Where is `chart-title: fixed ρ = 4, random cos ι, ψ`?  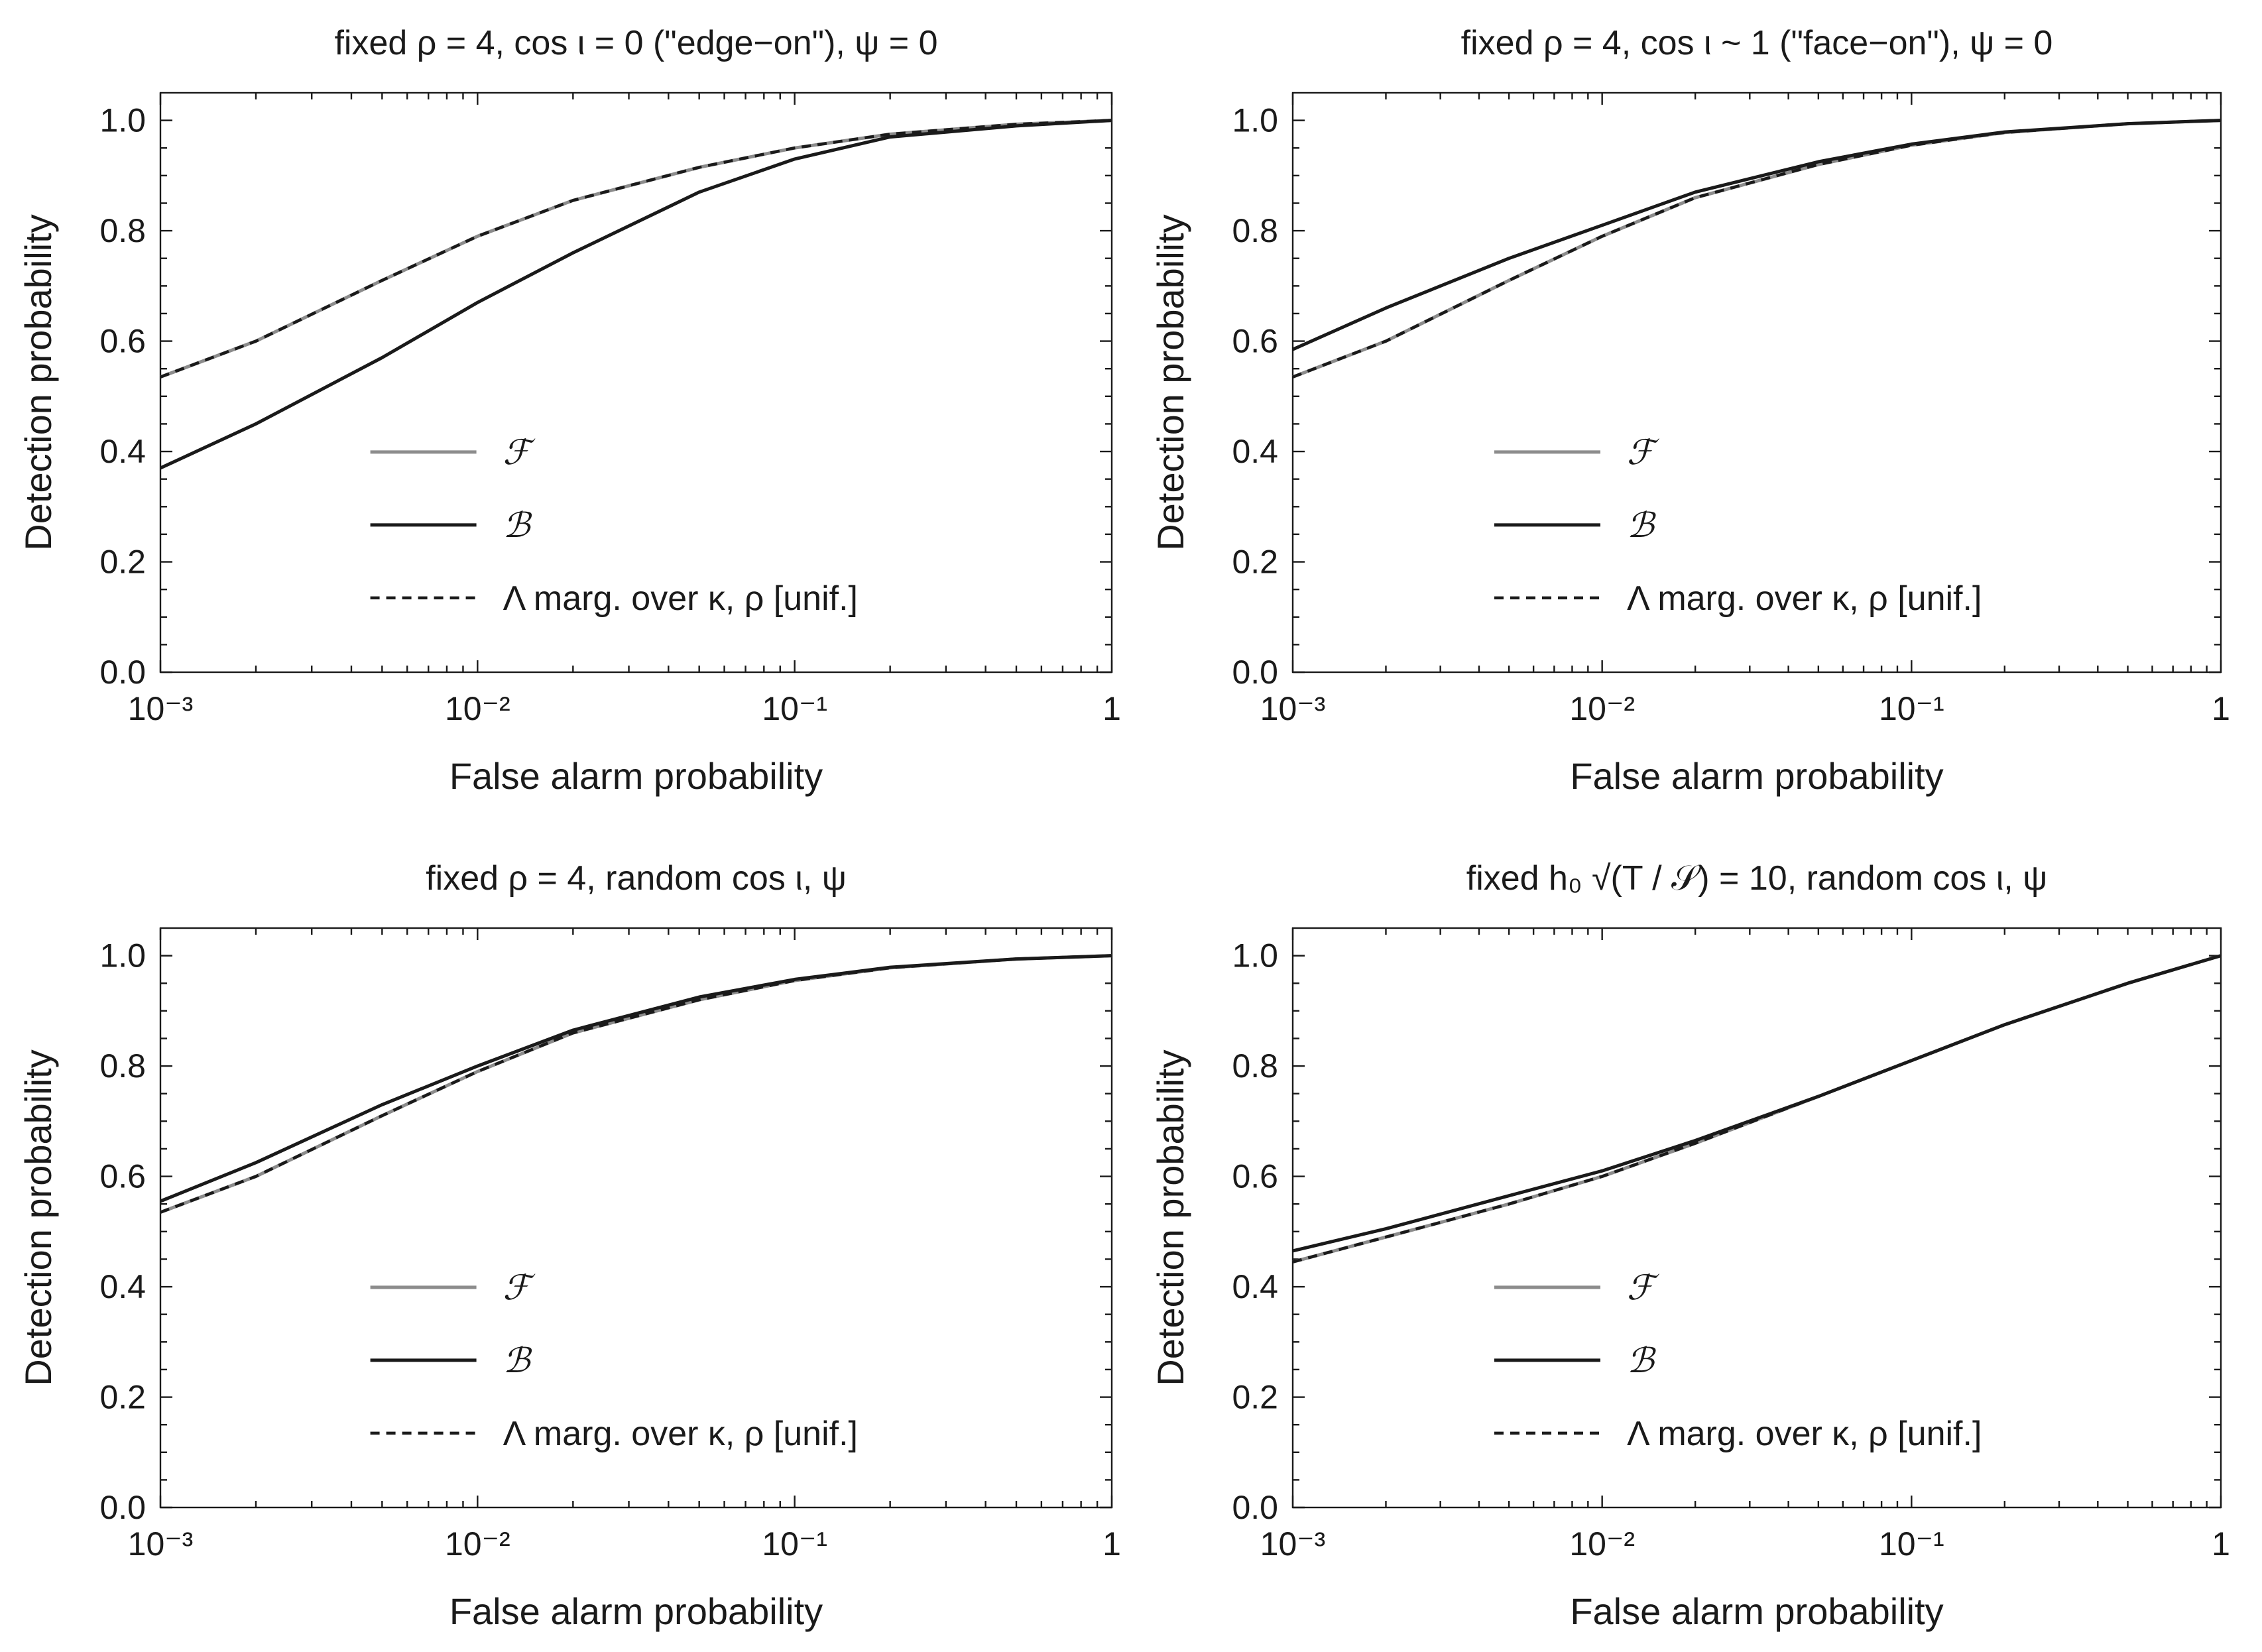 chart-title: fixed ρ = 4, random cos ι, ψ is located at coordinates (636, 878).